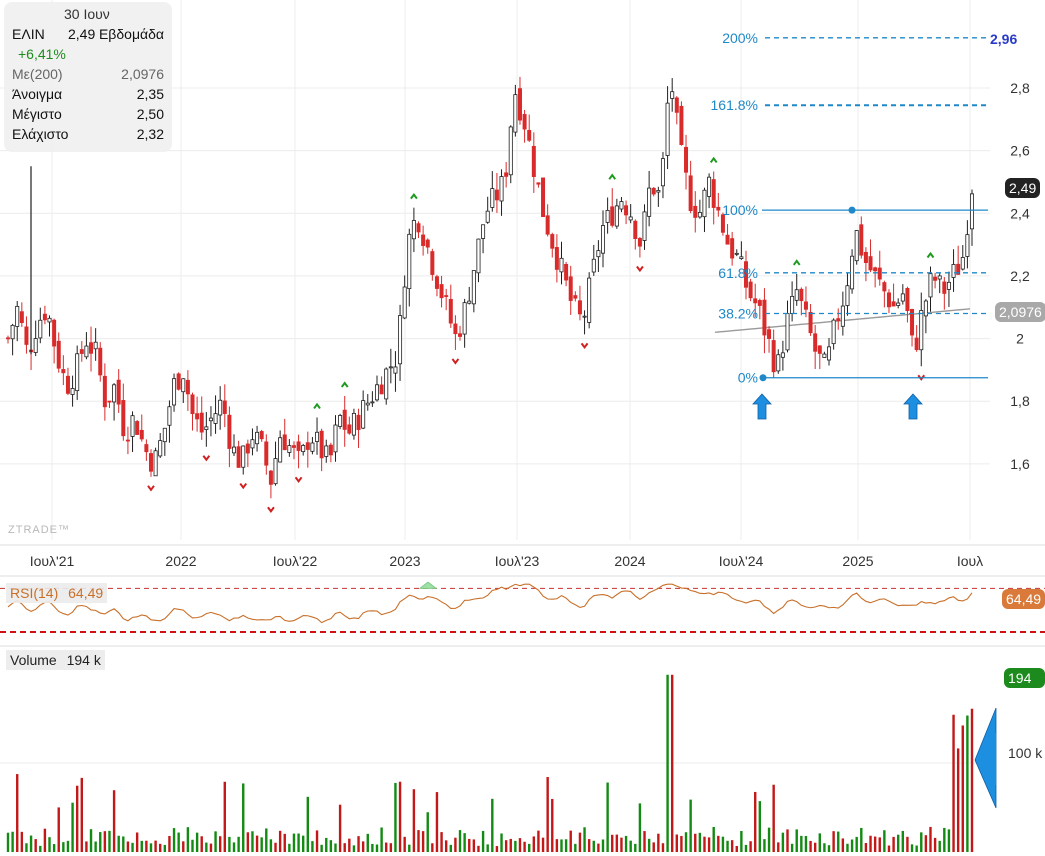  What do you see at coordinates (88, 95) in the screenshot?
I see `info-open-row: Άνοιγμα 2,35` at bounding box center [88, 95].